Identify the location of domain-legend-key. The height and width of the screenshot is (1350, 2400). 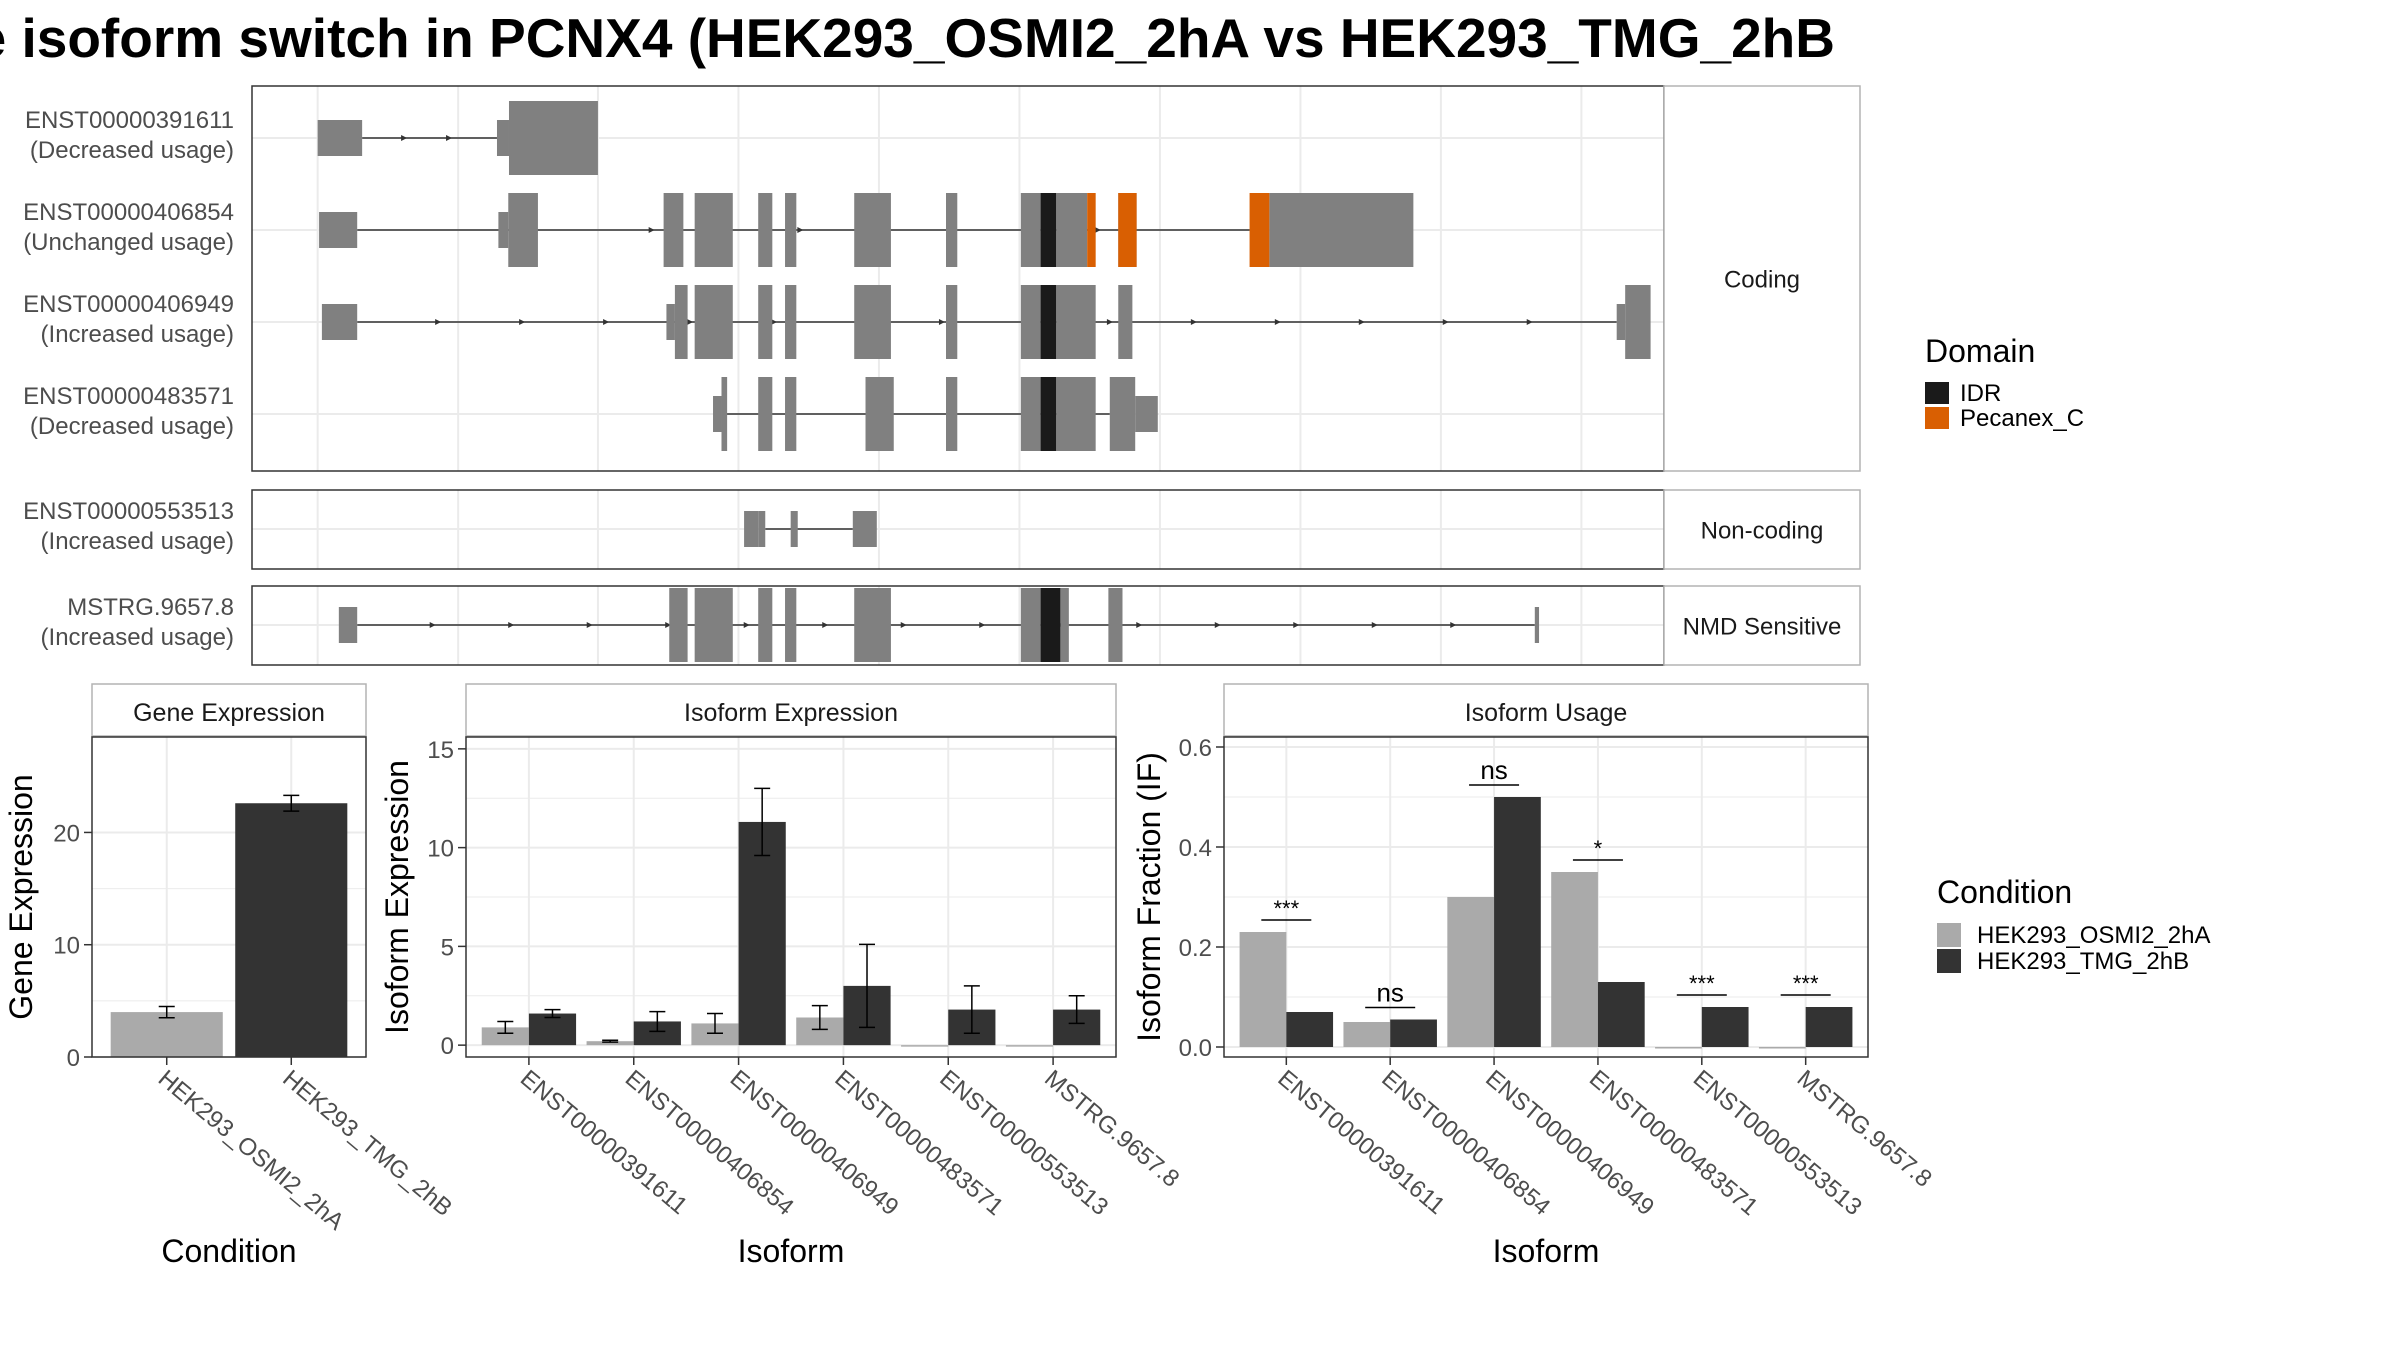
(1937, 418).